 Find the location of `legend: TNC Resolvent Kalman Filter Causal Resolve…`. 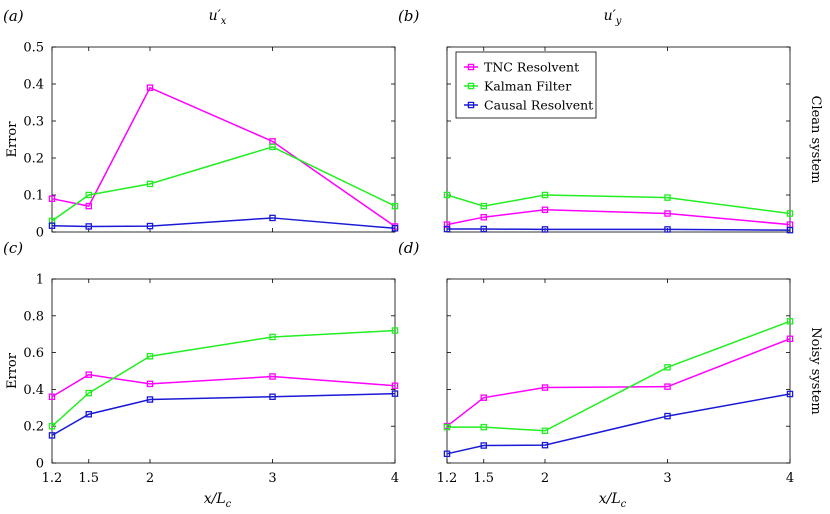

legend: TNC Resolvent Kalman Filter Causal Resolve… is located at coordinates (526, 85).